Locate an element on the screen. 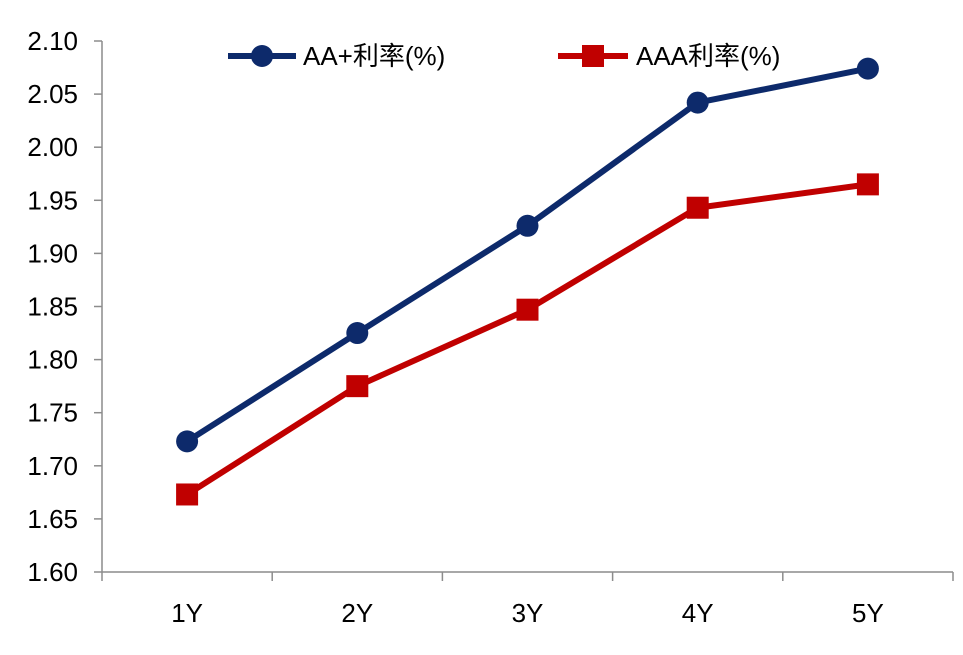 The width and height of the screenshot is (963, 655). x-tick-label: 4Y is located at coordinates (698, 613).